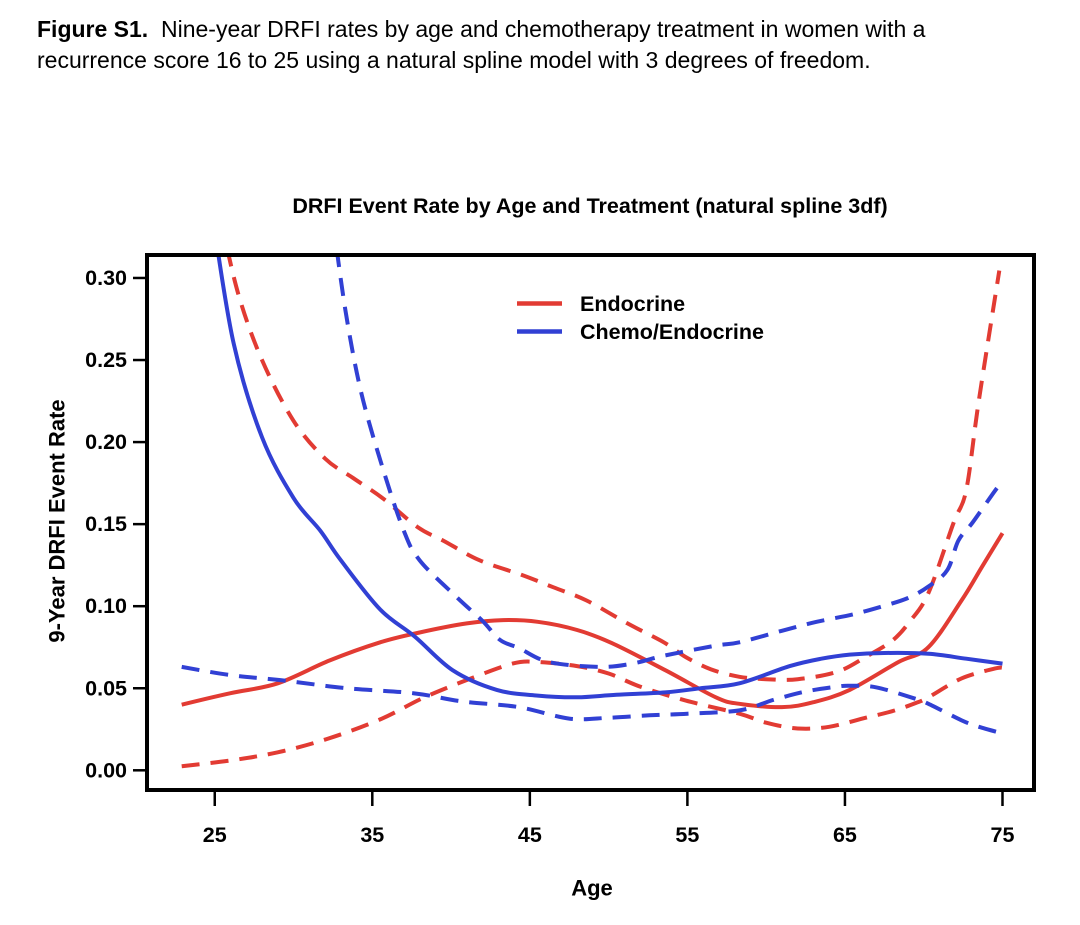  Describe the element at coordinates (93, 29) in the screenshot. I see `figure-caption-label: Figure S1.` at that location.